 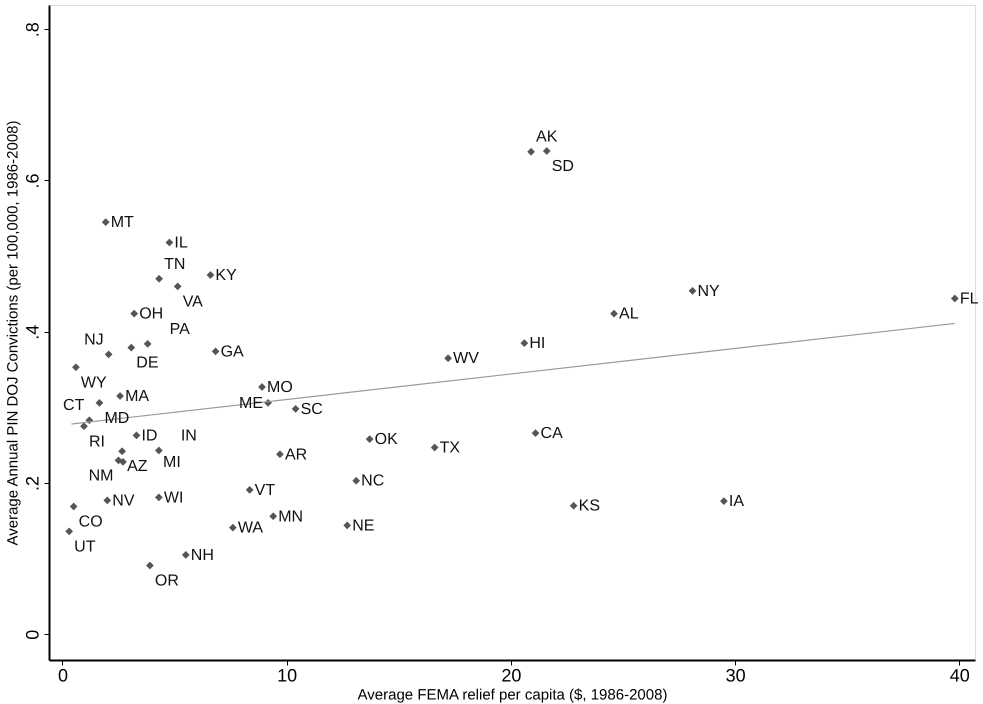 What do you see at coordinates (32, 332) in the screenshot?
I see `y-tick-label: .4` at bounding box center [32, 332].